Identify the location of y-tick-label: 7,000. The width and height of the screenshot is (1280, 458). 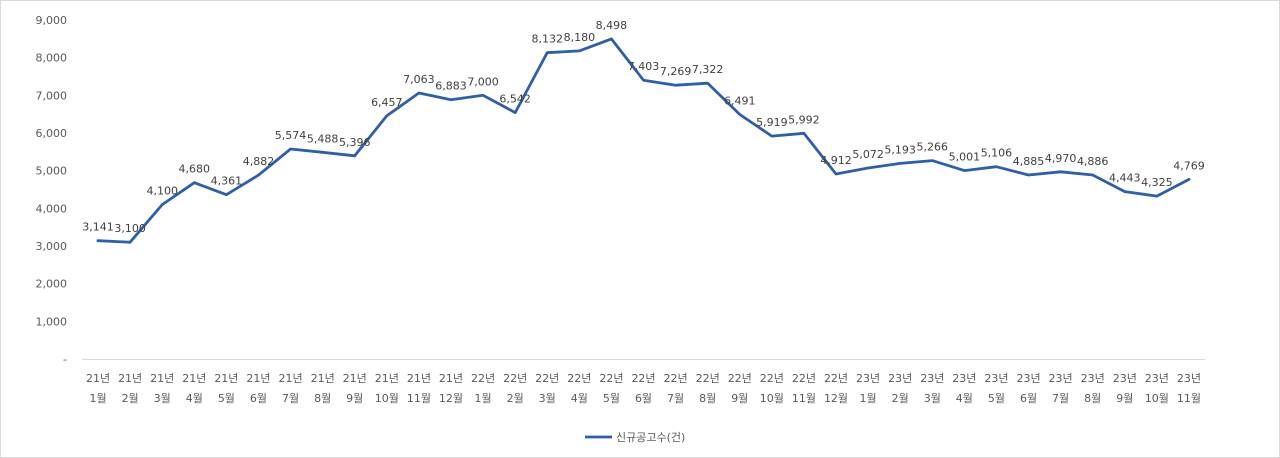
(52, 95).